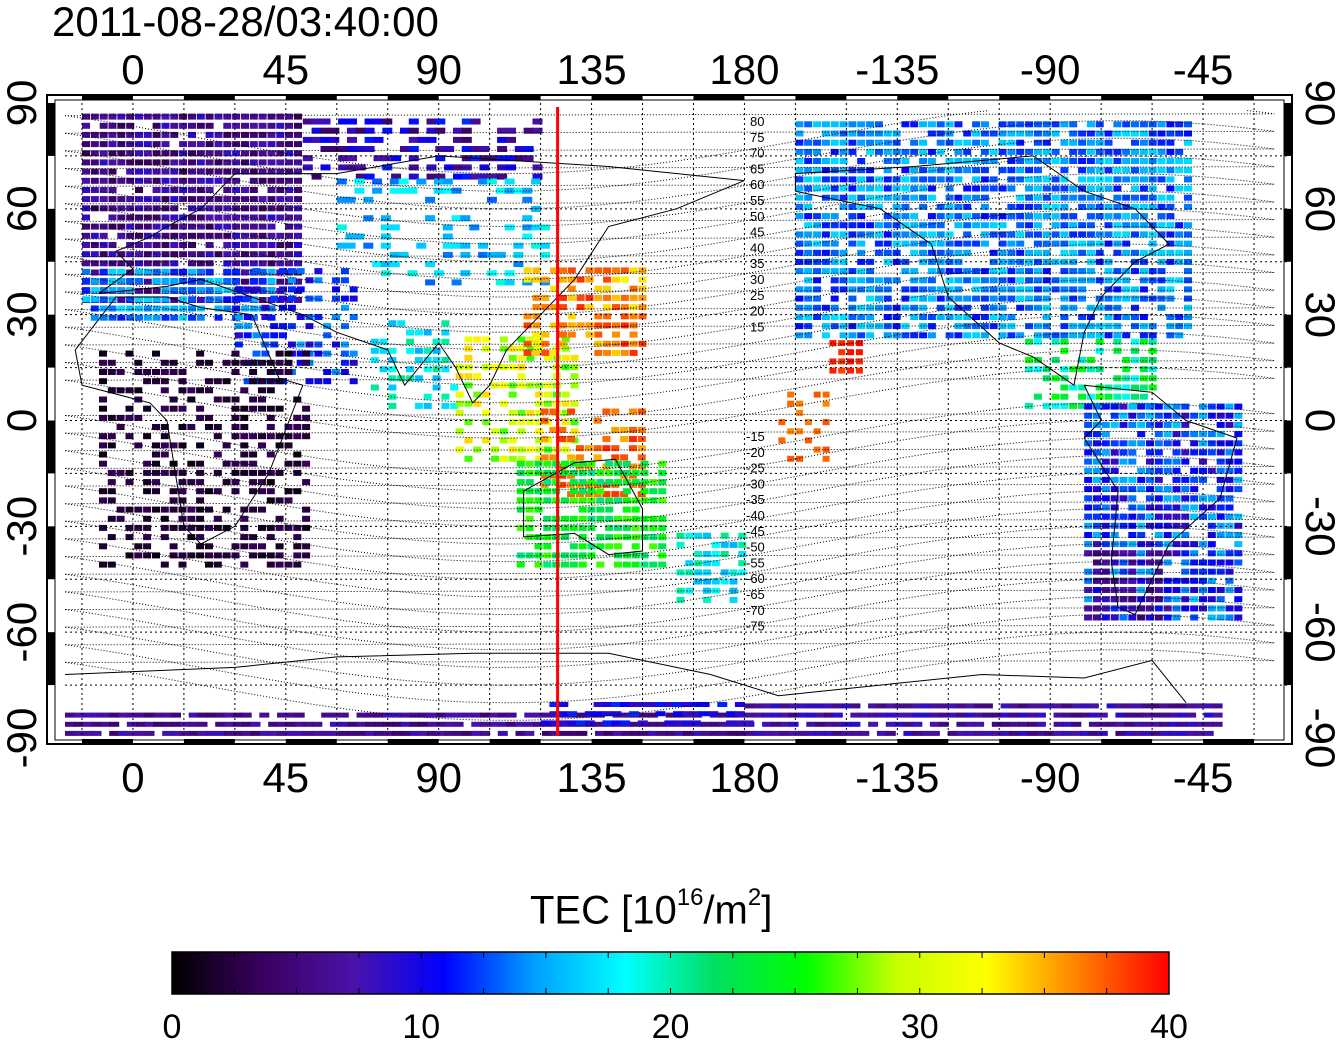 The height and width of the screenshot is (1047, 1340). Describe the element at coordinates (1318, 738) in the screenshot. I see `right-lat-label: -90` at that location.